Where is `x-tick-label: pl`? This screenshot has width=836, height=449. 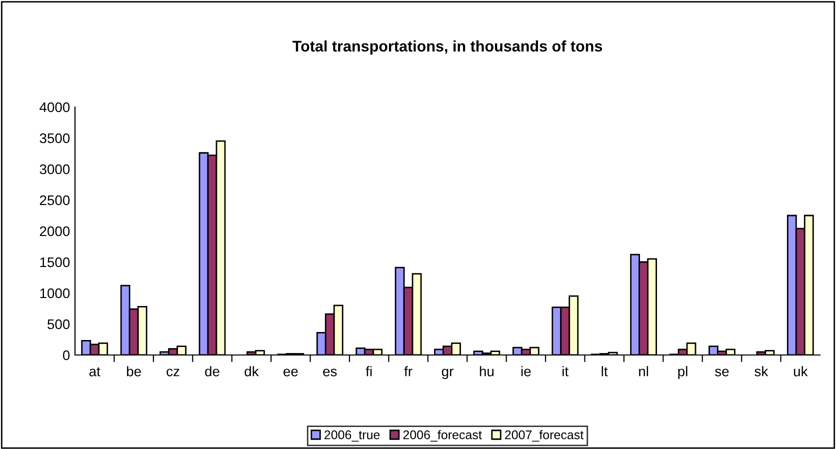
x-tick-label: pl is located at coordinates (683, 373).